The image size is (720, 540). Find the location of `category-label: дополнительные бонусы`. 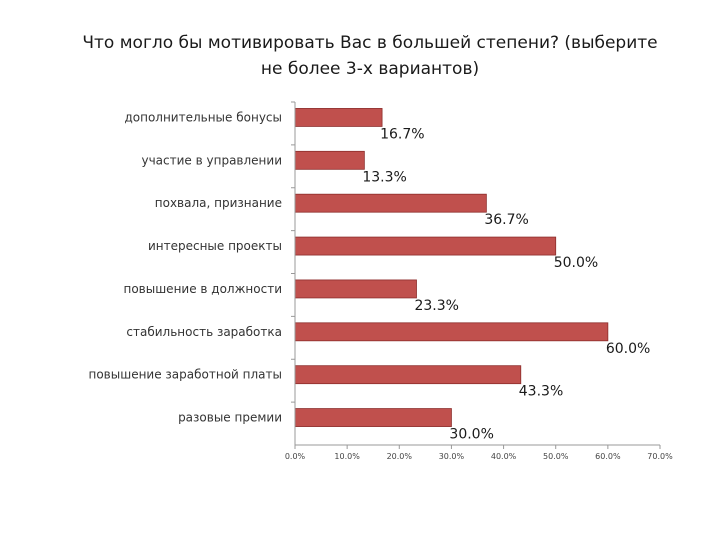

category-label: дополнительные бонусы is located at coordinates (203, 117).